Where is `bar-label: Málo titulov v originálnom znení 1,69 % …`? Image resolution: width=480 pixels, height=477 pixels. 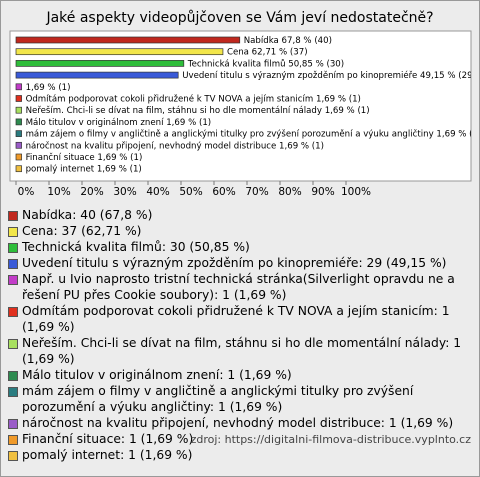 bar-label: Málo titulov v originálnom znení 1,69 % … is located at coordinates (119, 123).